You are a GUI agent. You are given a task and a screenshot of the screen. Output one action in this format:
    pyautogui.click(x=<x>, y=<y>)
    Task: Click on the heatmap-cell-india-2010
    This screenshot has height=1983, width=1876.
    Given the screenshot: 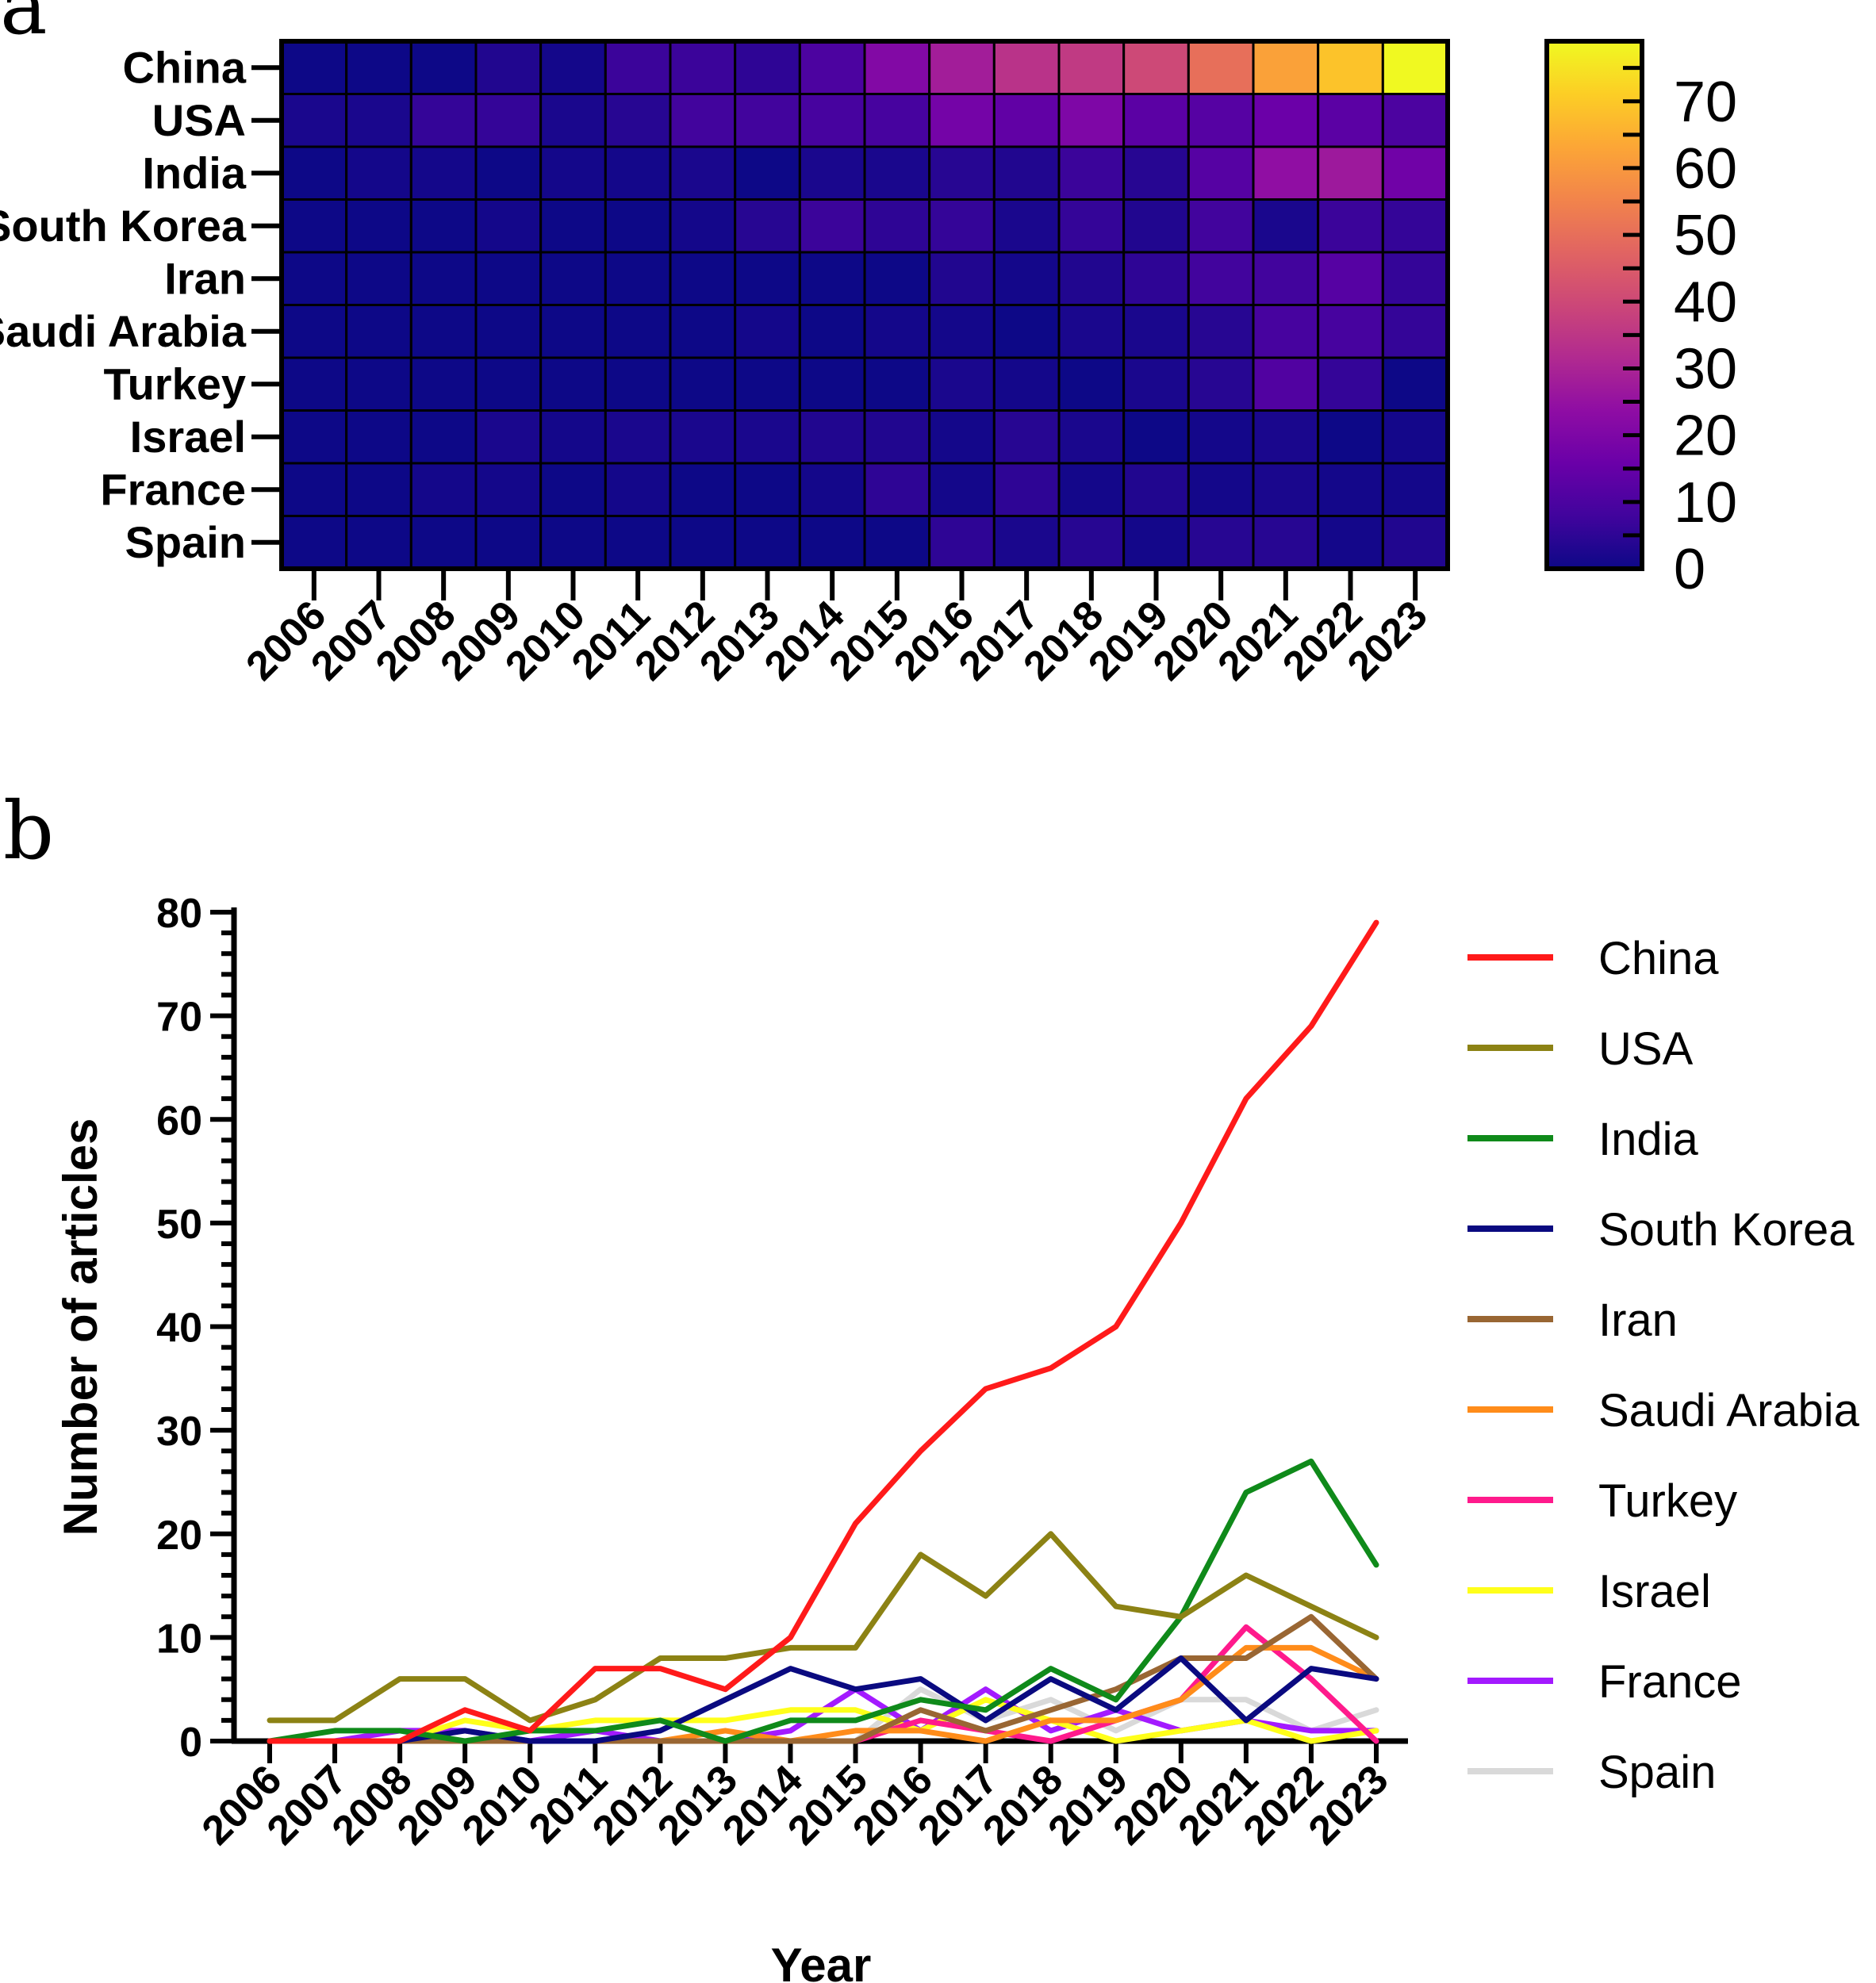 What is the action you would take?
    pyautogui.click(x=573, y=173)
    